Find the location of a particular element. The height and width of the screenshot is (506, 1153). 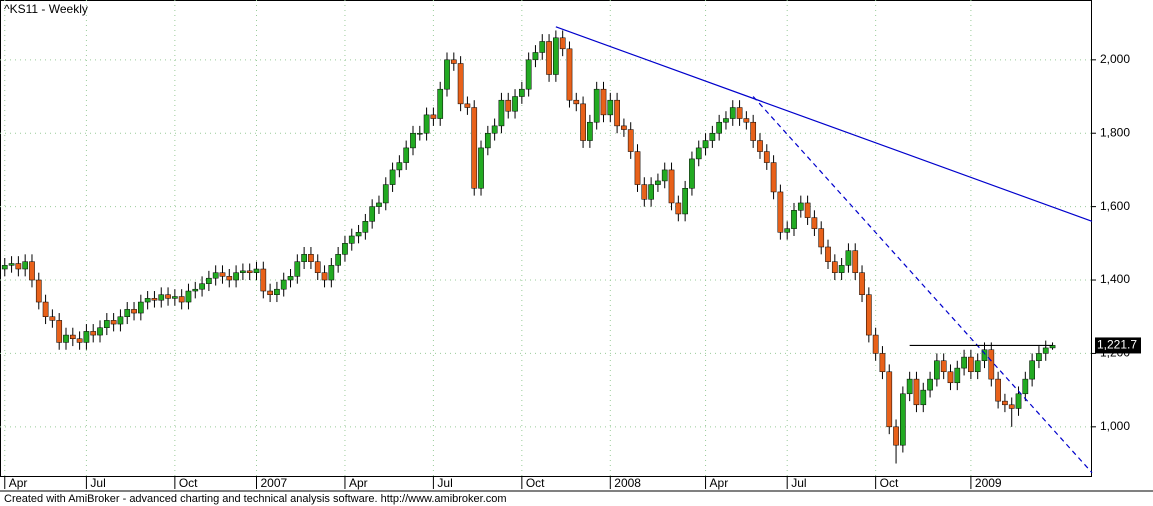

y-tick-label: 2,000 is located at coordinates (1115, 59).